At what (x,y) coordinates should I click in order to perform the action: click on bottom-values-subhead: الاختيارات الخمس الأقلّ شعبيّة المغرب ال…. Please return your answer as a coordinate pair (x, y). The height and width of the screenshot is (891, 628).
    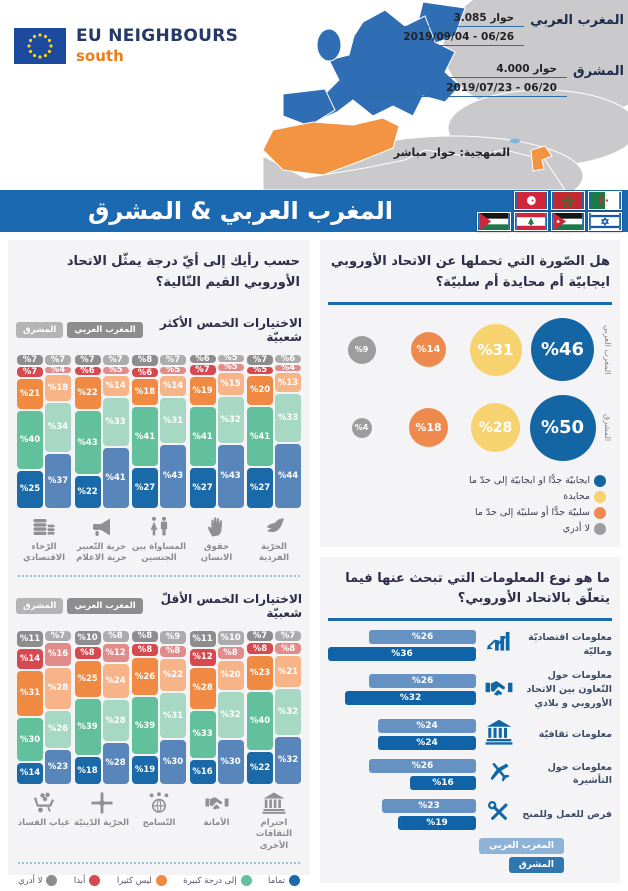
    Looking at the image, I should click on (159, 606).